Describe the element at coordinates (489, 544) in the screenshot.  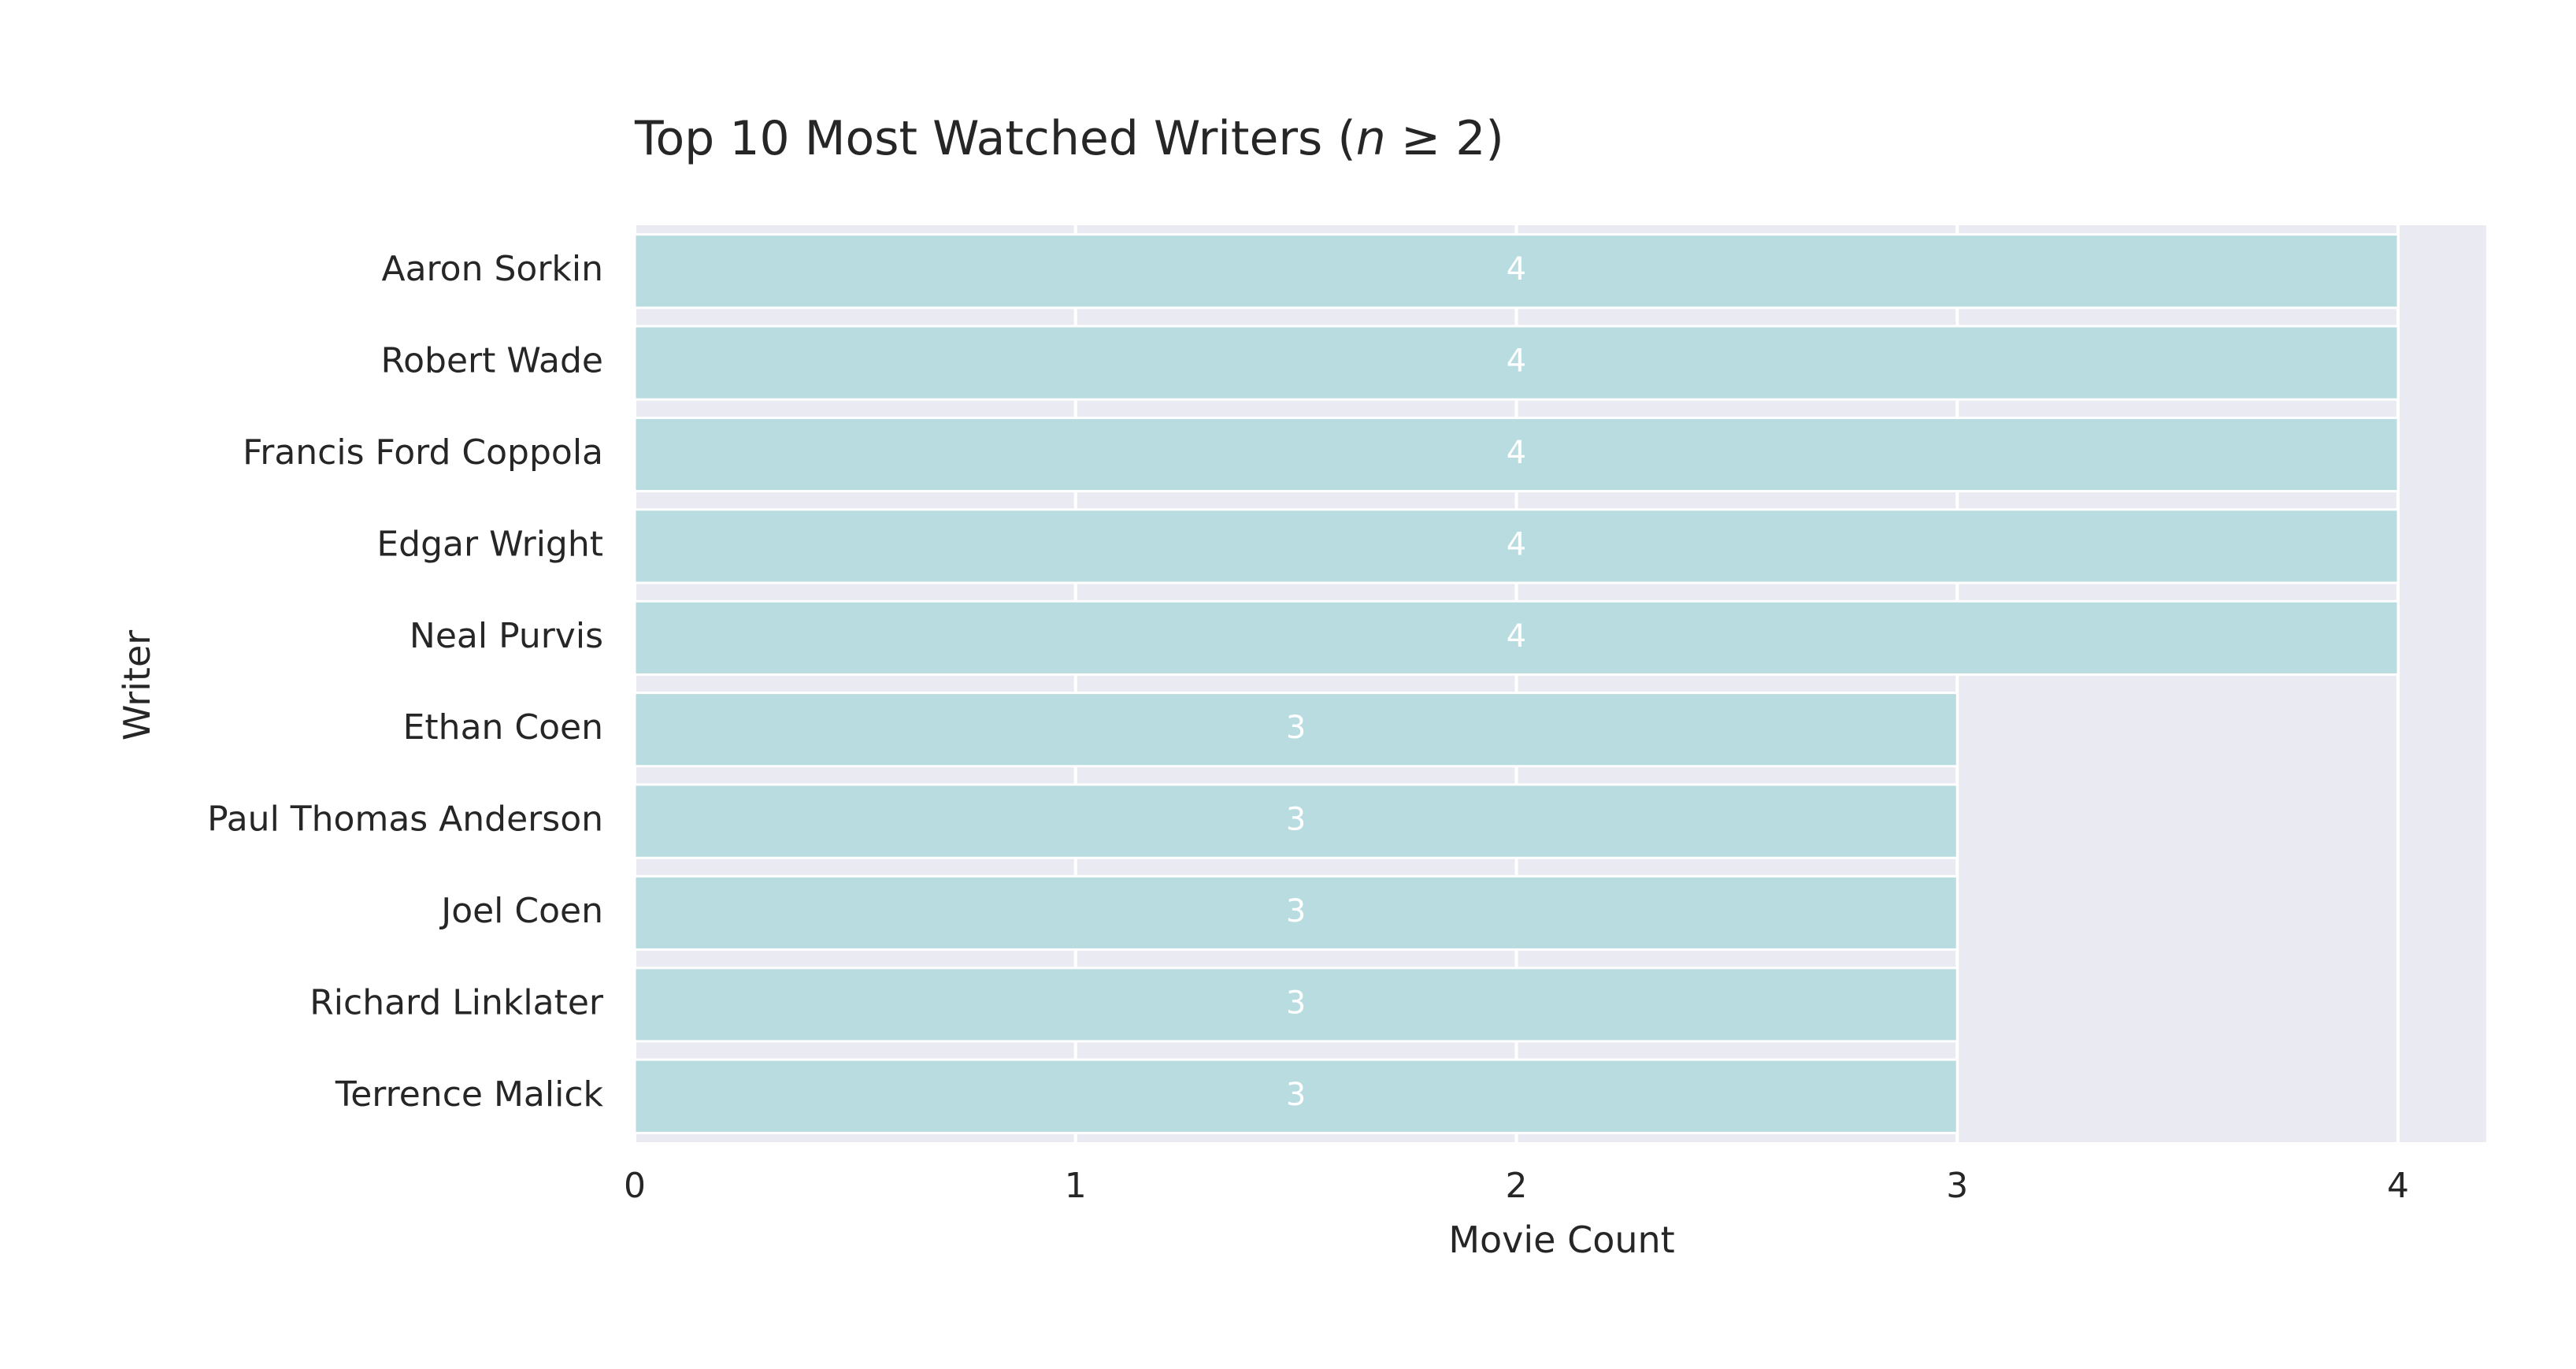
I see `y-tick-label: Edgar Wright` at that location.